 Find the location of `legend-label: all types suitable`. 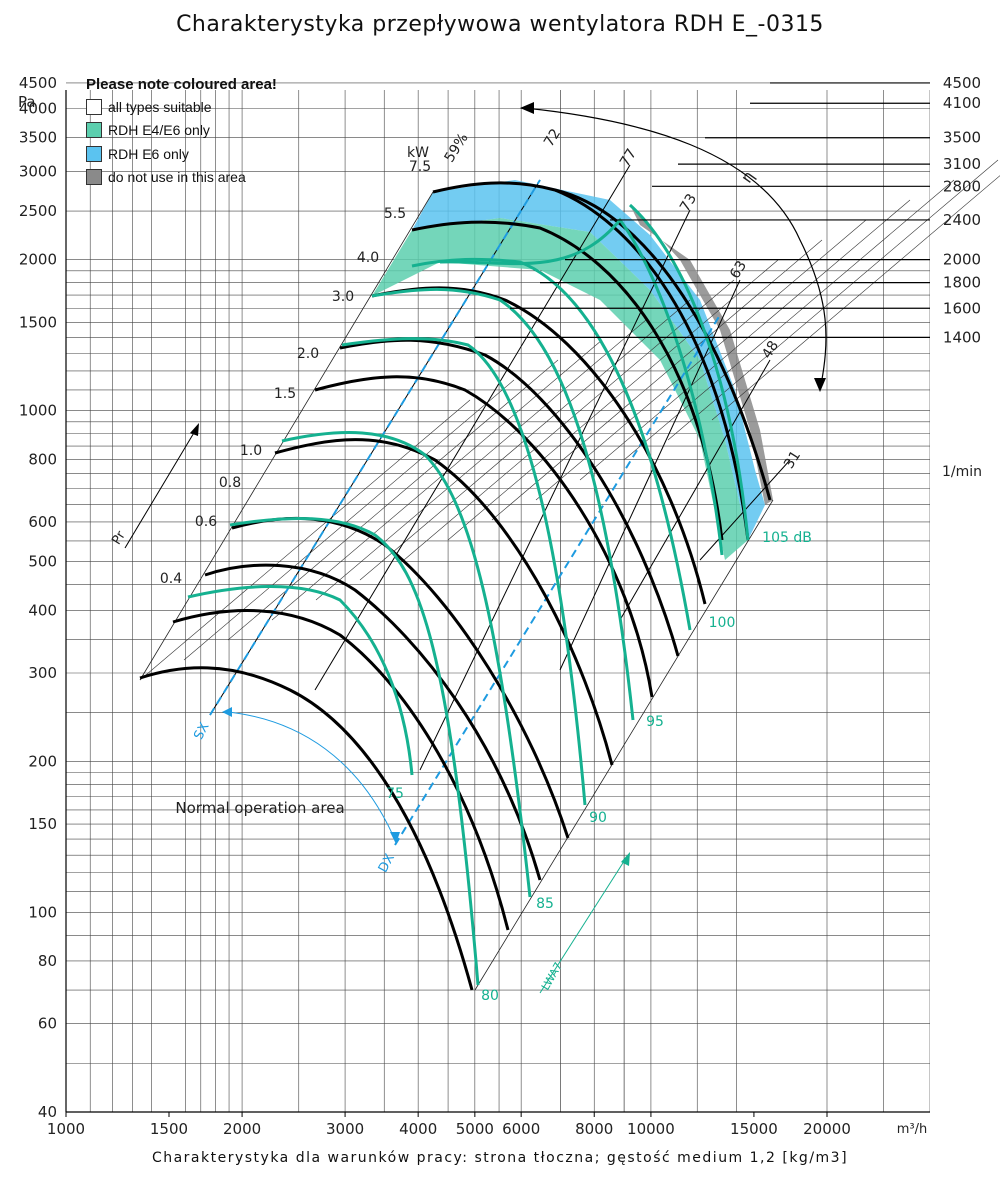

legend-label: all types suitable is located at coordinates (160, 106).